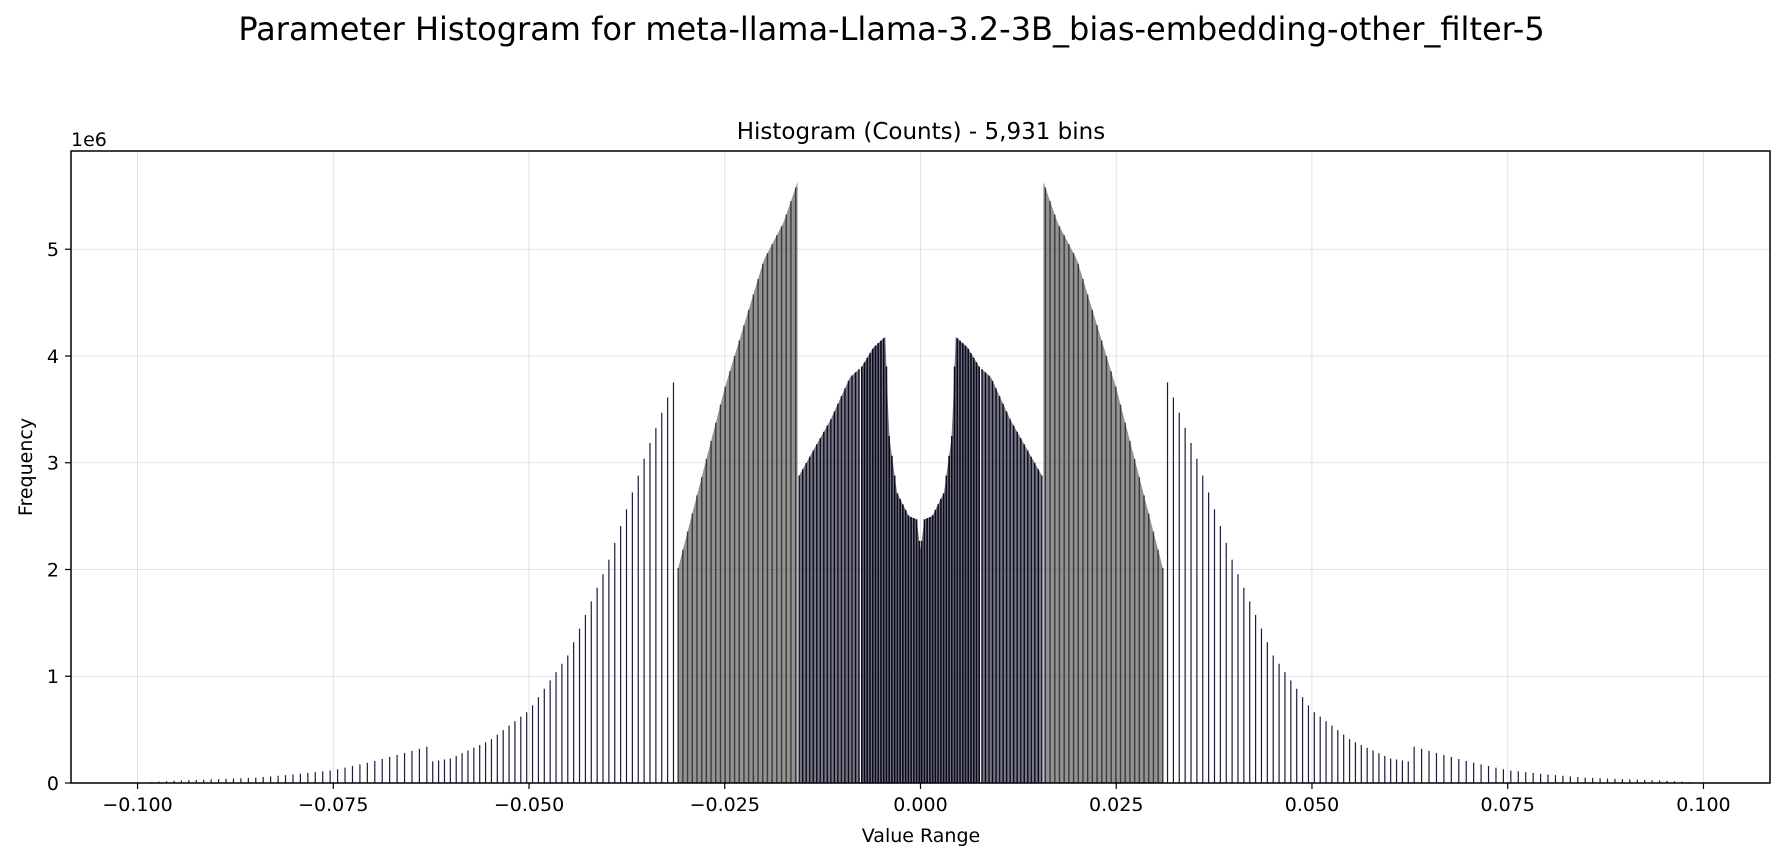 The image size is (1783, 860). Describe the element at coordinates (529, 805) in the screenshot. I see `x-tick-label: −0.050` at that location.